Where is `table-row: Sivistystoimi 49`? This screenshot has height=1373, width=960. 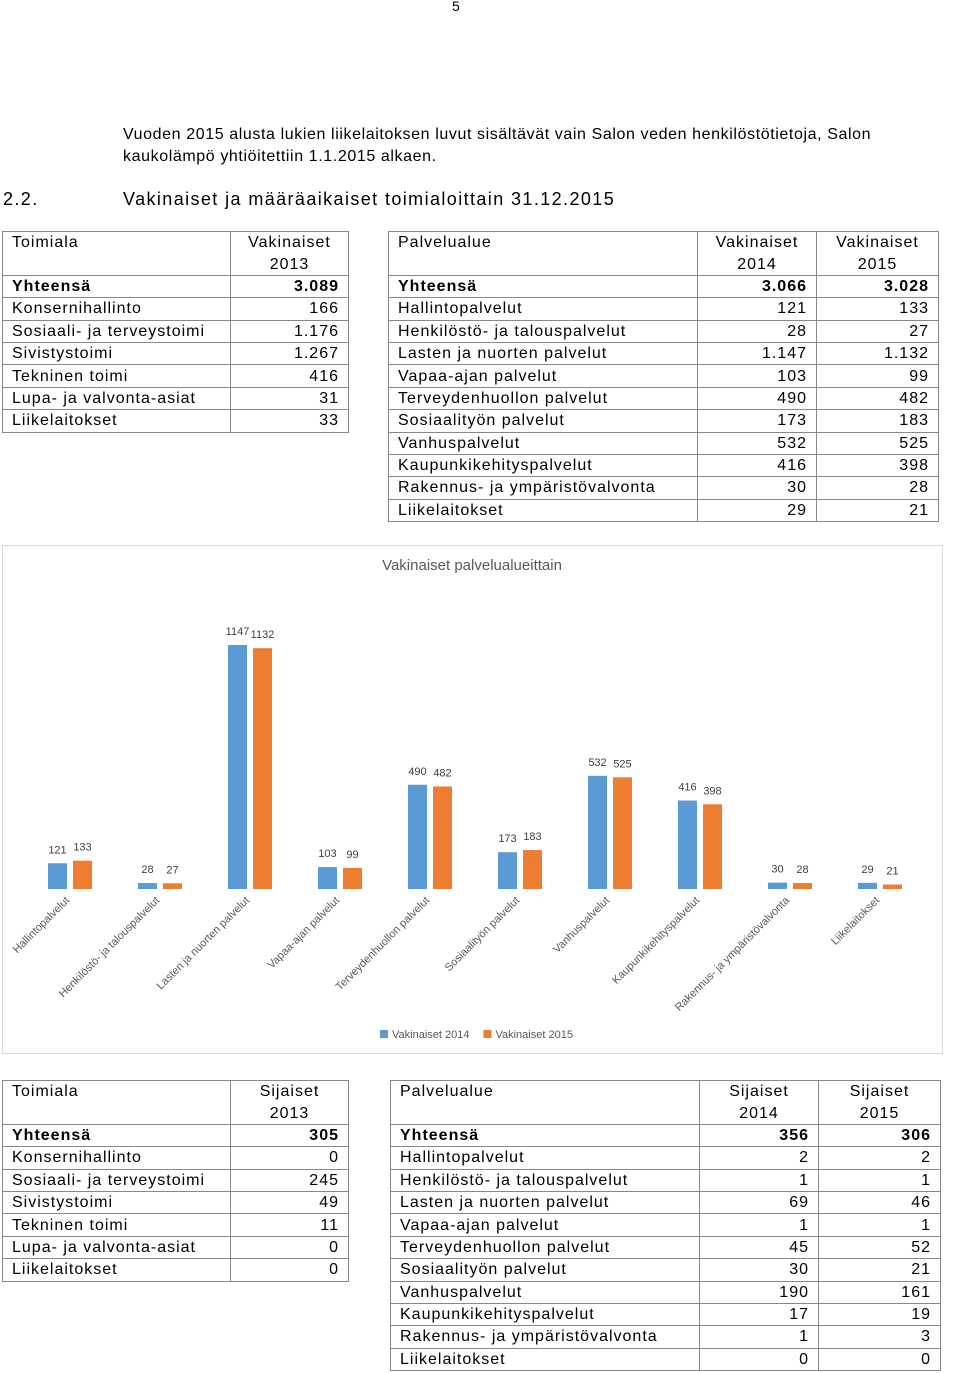
table-row: Sivistystoimi 49 is located at coordinates (175, 1202).